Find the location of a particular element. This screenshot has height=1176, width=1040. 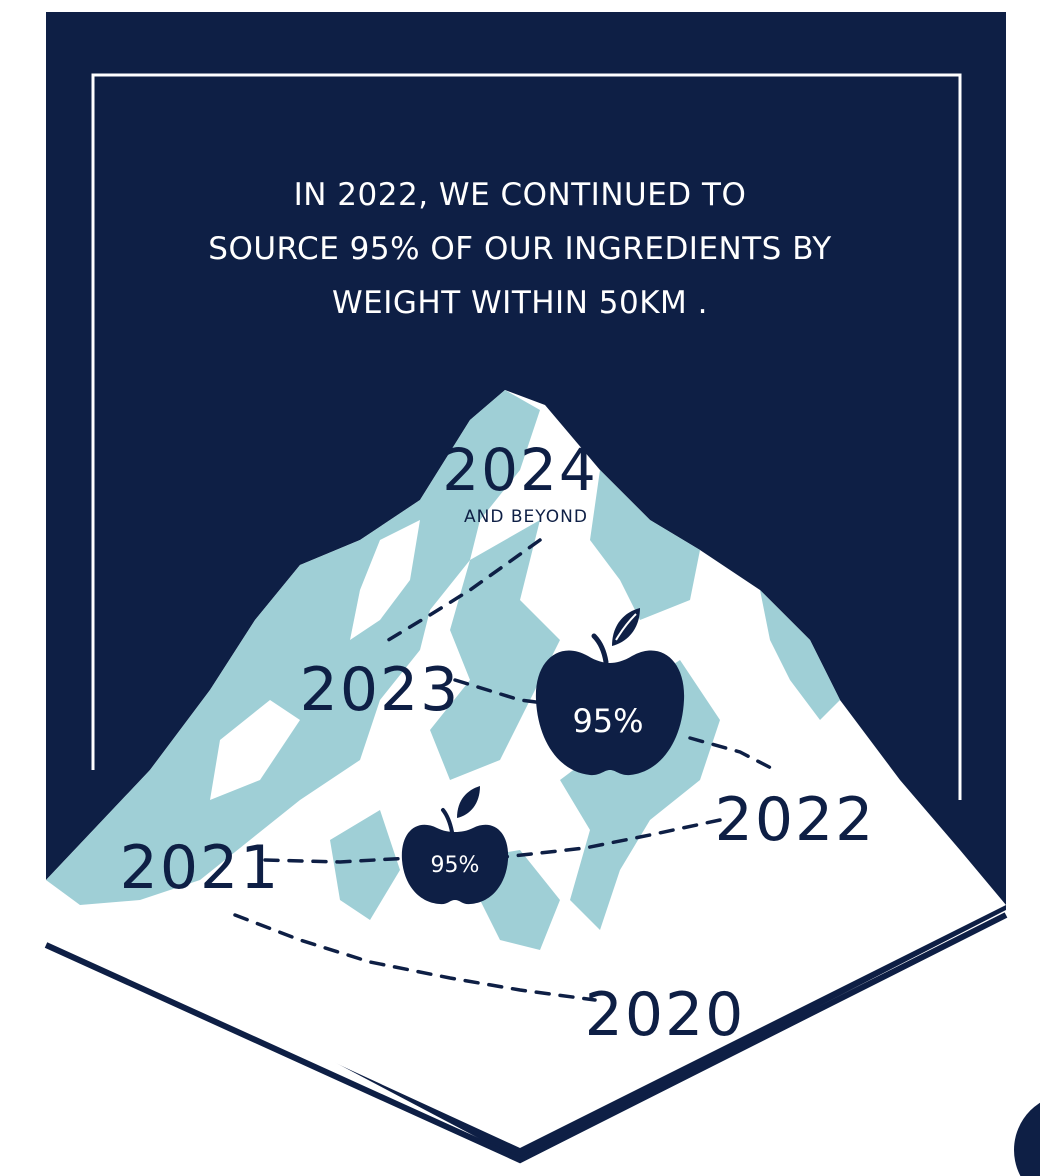

big-apple-badge: 95% is located at coordinates (610, 692).